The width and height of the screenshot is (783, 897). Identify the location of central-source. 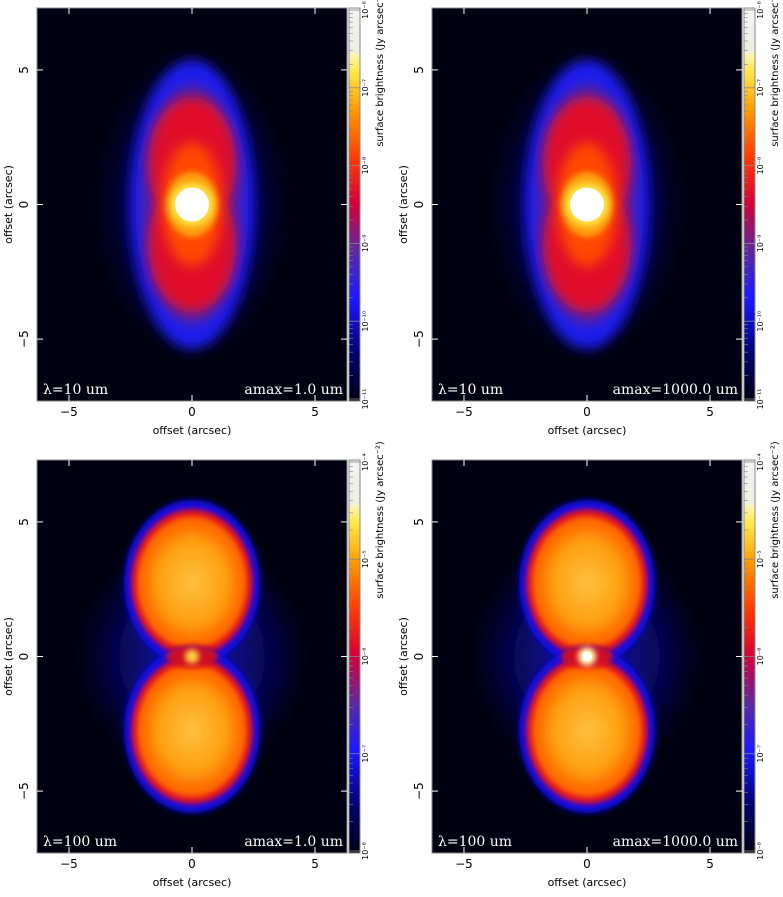
(192, 656).